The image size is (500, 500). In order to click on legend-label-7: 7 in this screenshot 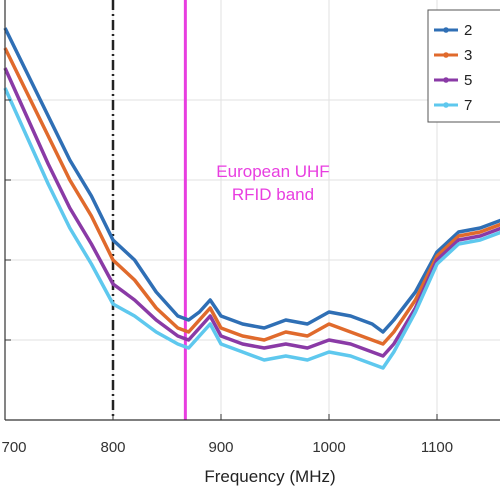, I will do `click(468, 105)`.